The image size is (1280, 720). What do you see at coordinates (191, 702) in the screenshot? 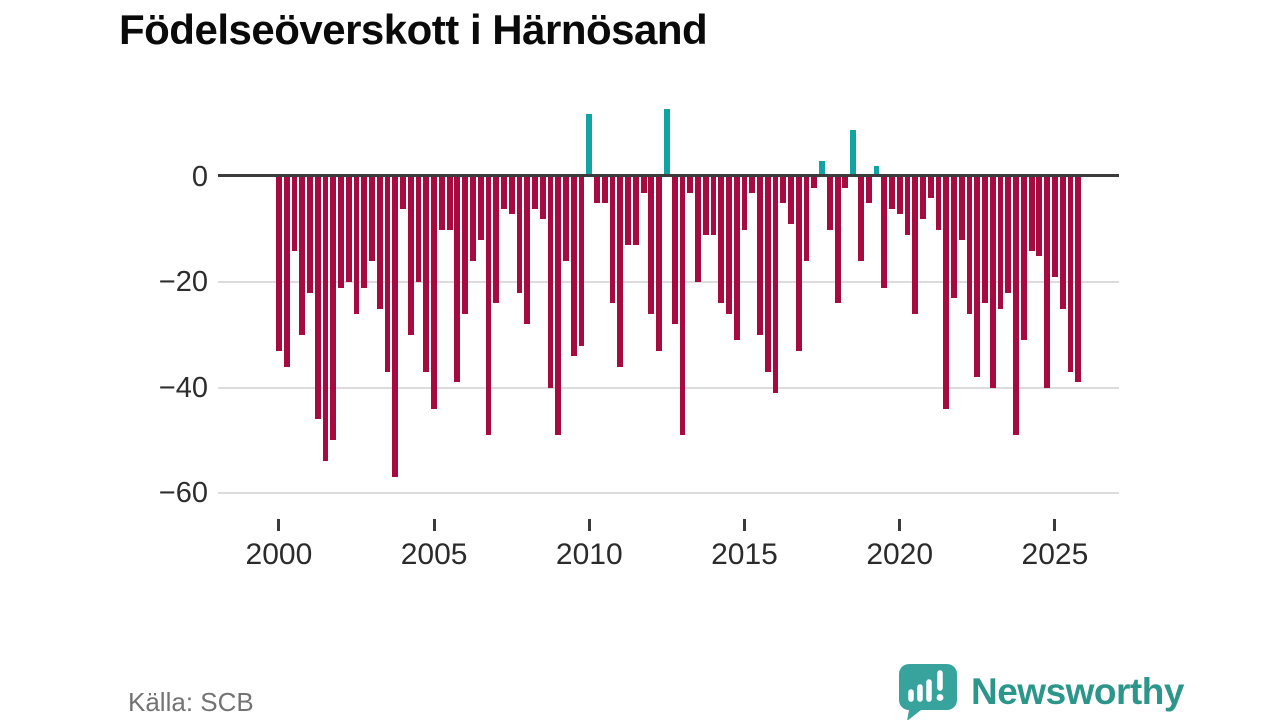
I see `source-note: Källa: SCB` at bounding box center [191, 702].